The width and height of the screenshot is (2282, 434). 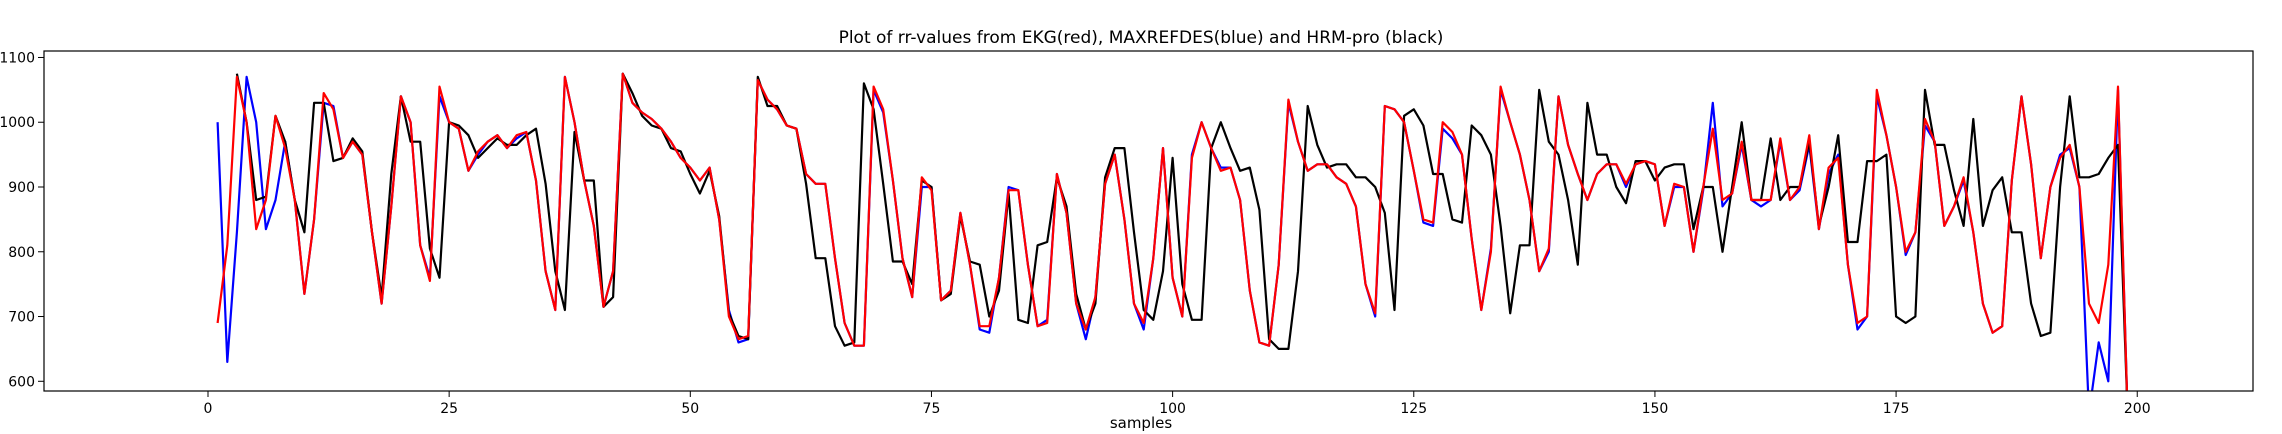 I want to click on x-tick-label: 100, so click(x=1172, y=409).